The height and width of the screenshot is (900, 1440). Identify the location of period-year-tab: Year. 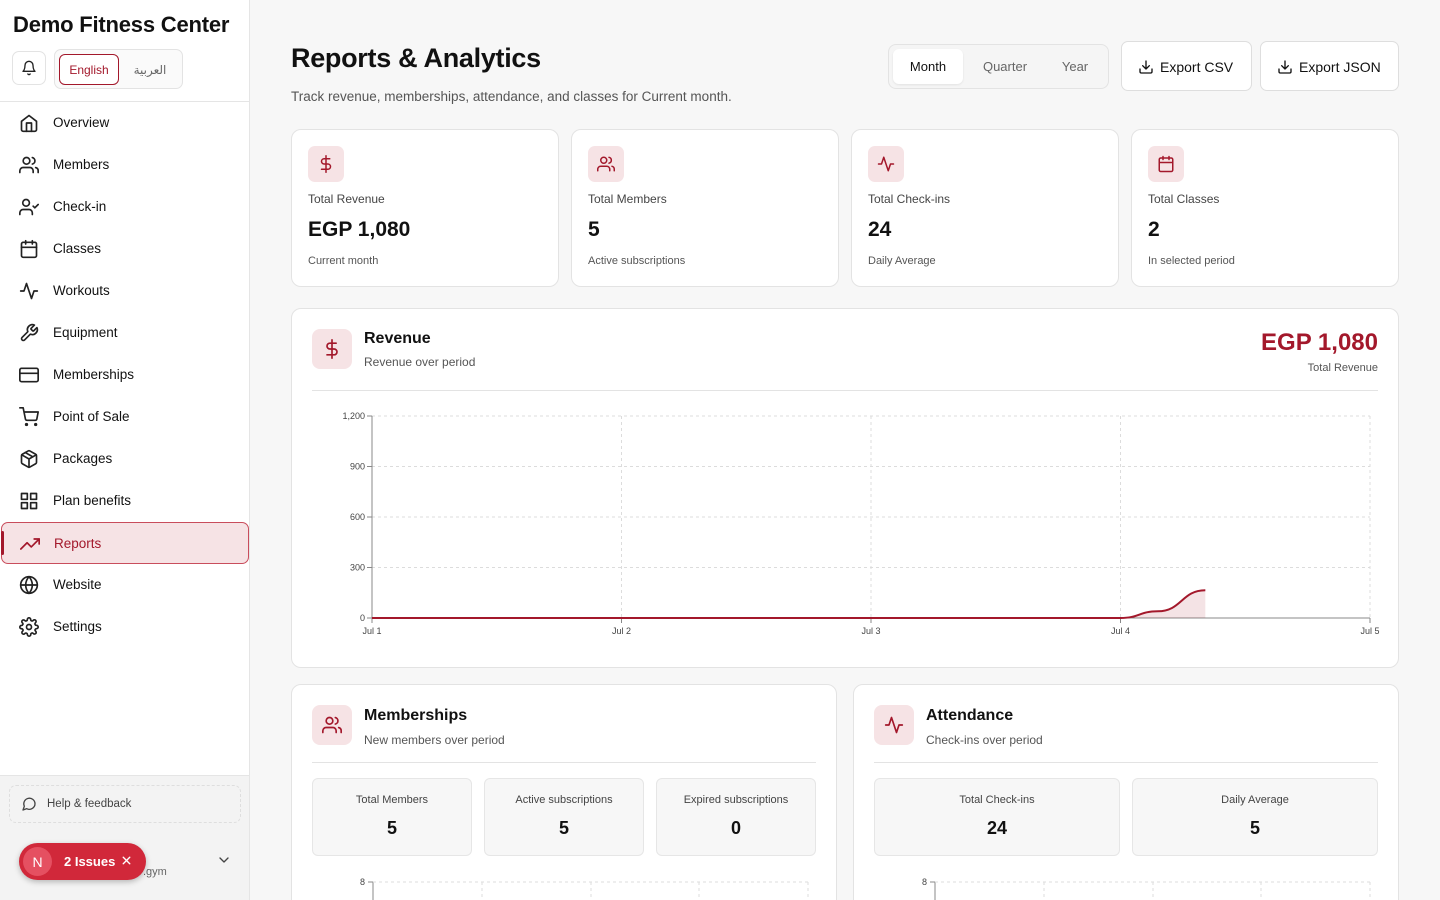
(1075, 66).